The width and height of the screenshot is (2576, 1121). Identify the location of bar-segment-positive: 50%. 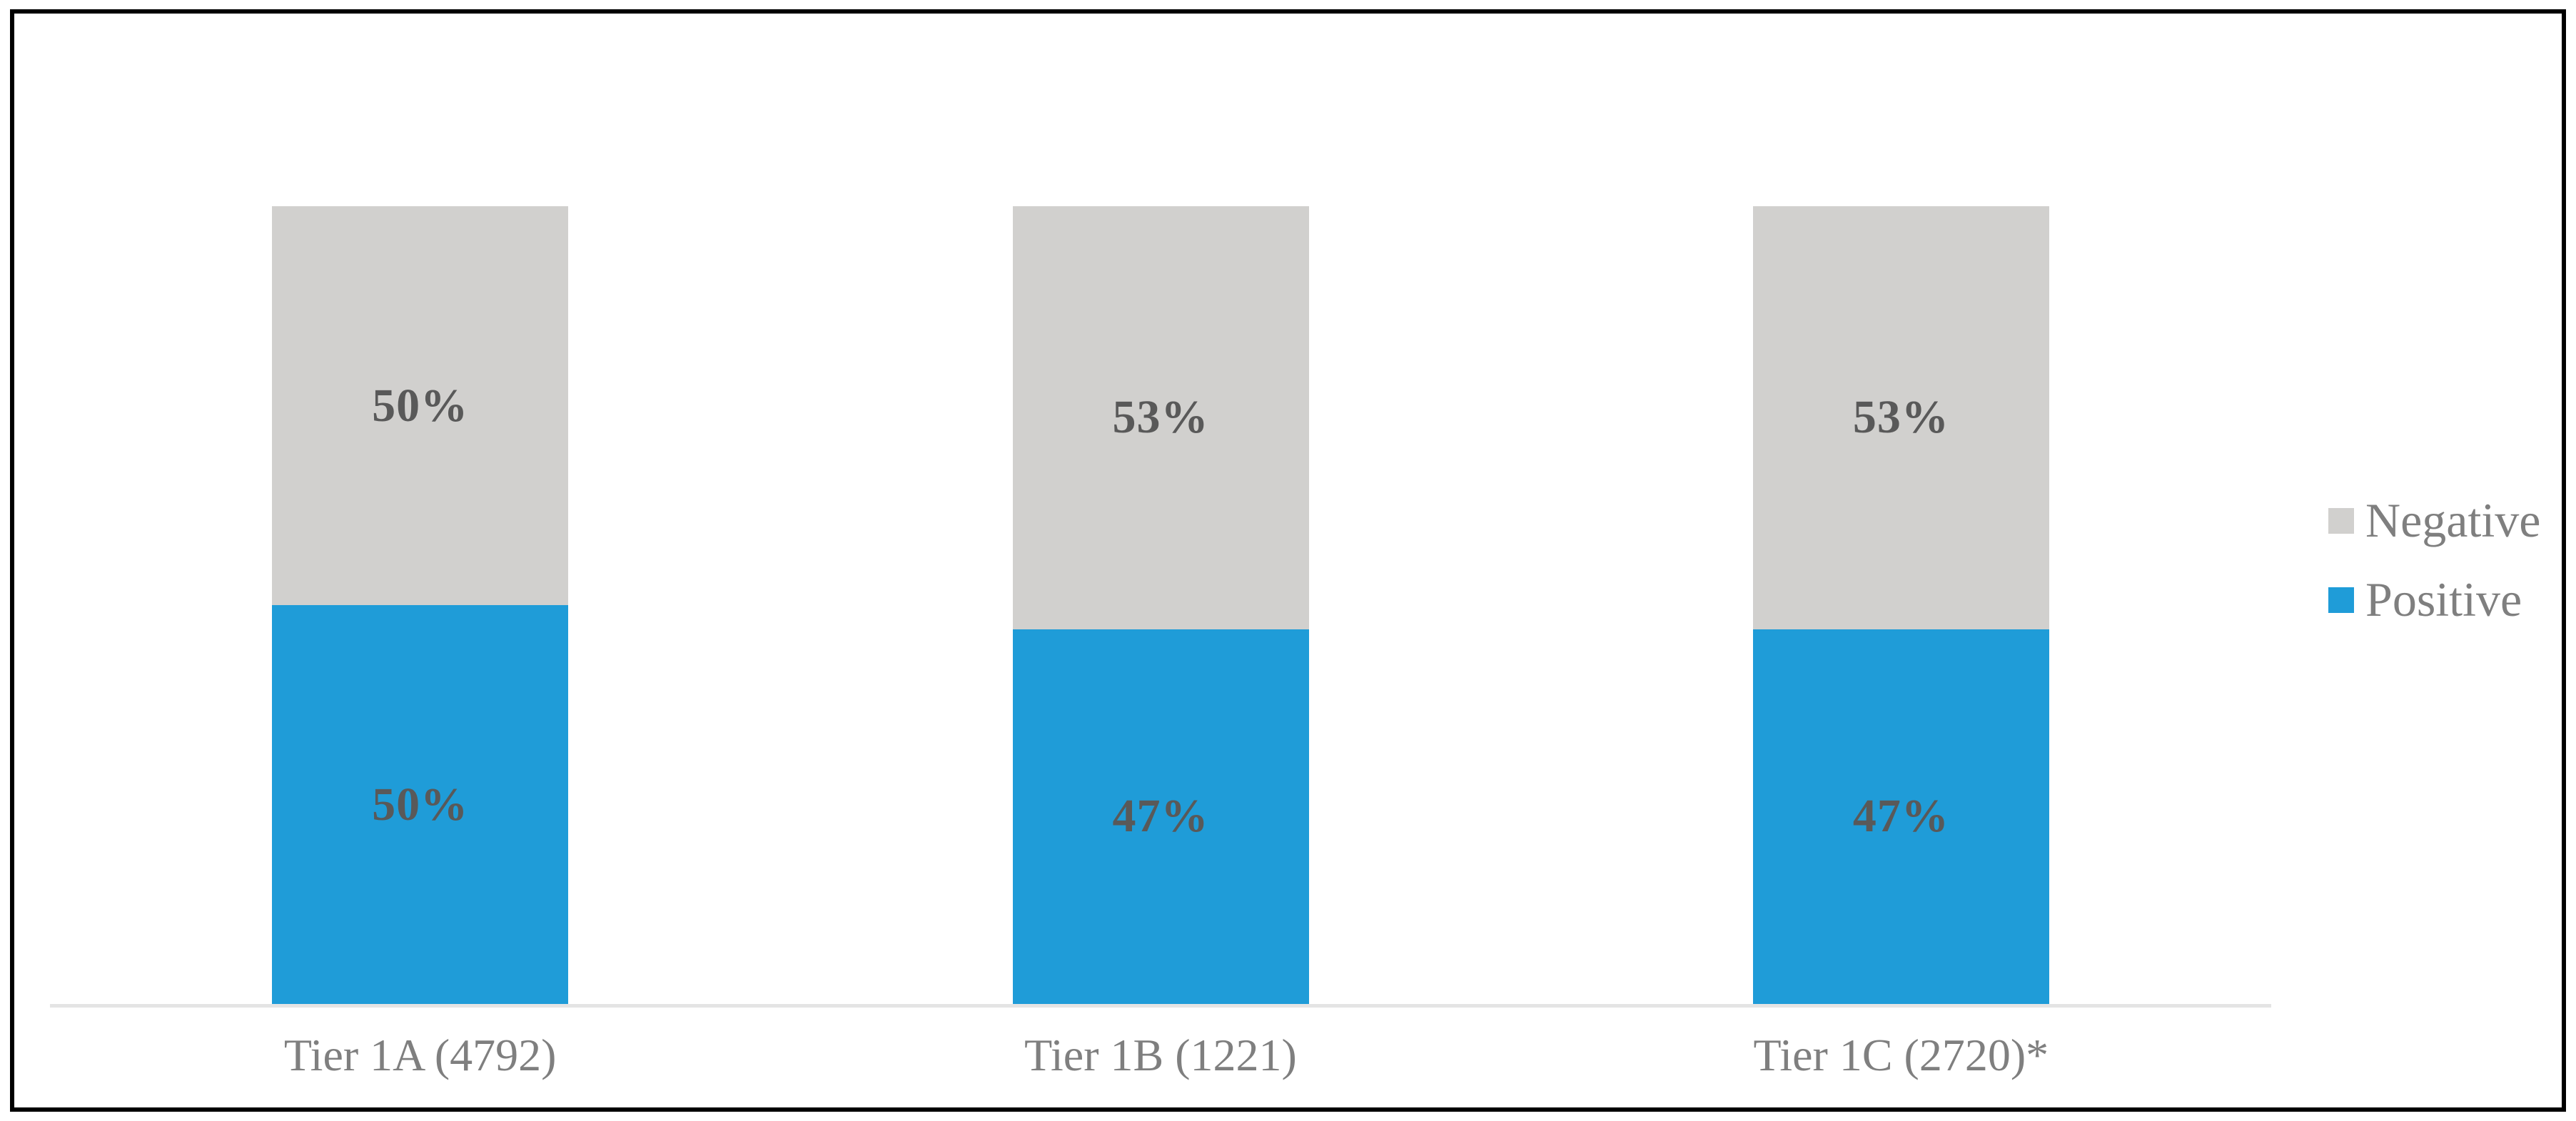
(420, 805).